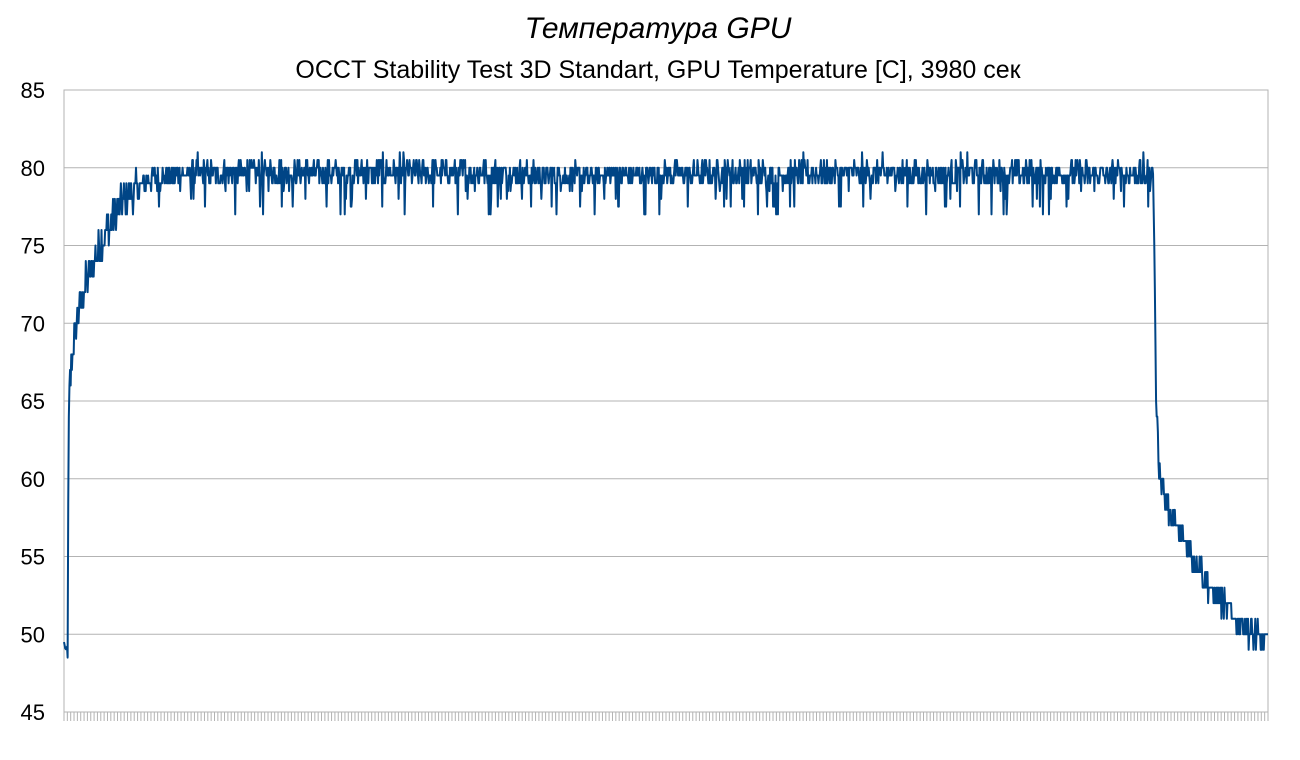  I want to click on x-axis-ticks, so click(666, 716).